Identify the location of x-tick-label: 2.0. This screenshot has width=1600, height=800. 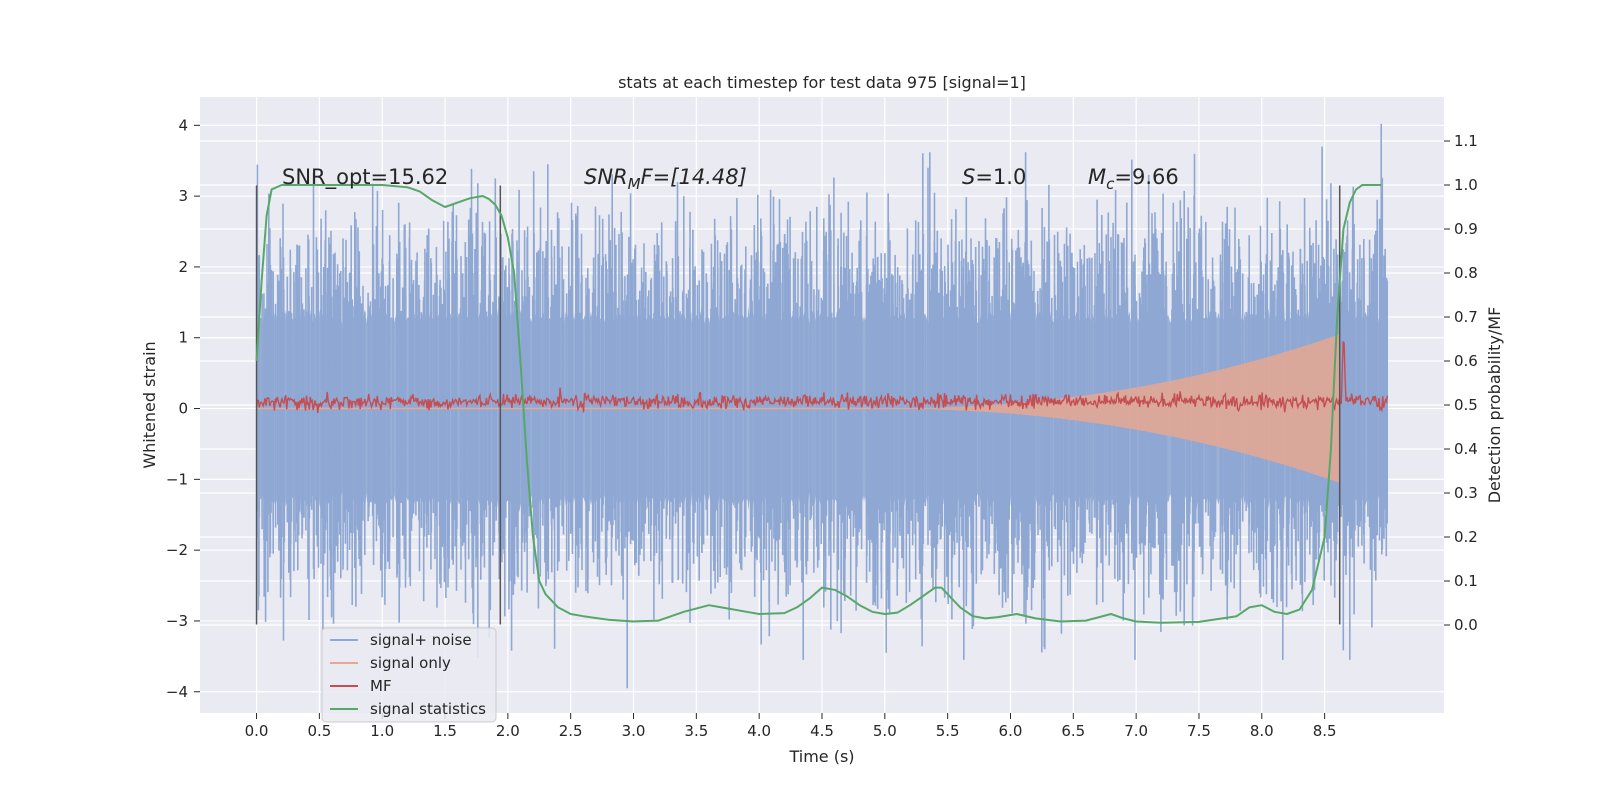
(508, 731).